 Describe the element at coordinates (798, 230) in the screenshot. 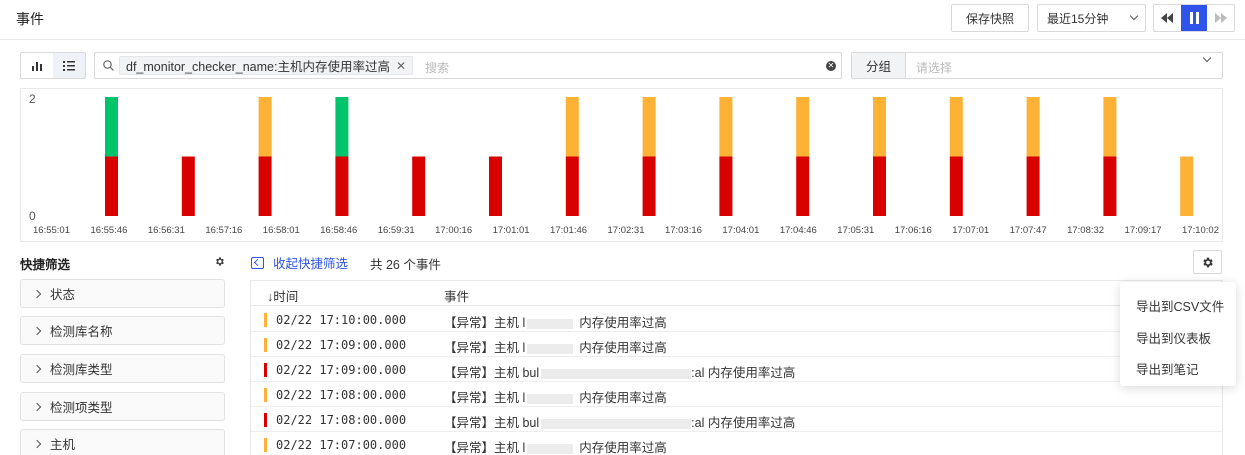

I see `x-tick-label: 17:04:46` at that location.